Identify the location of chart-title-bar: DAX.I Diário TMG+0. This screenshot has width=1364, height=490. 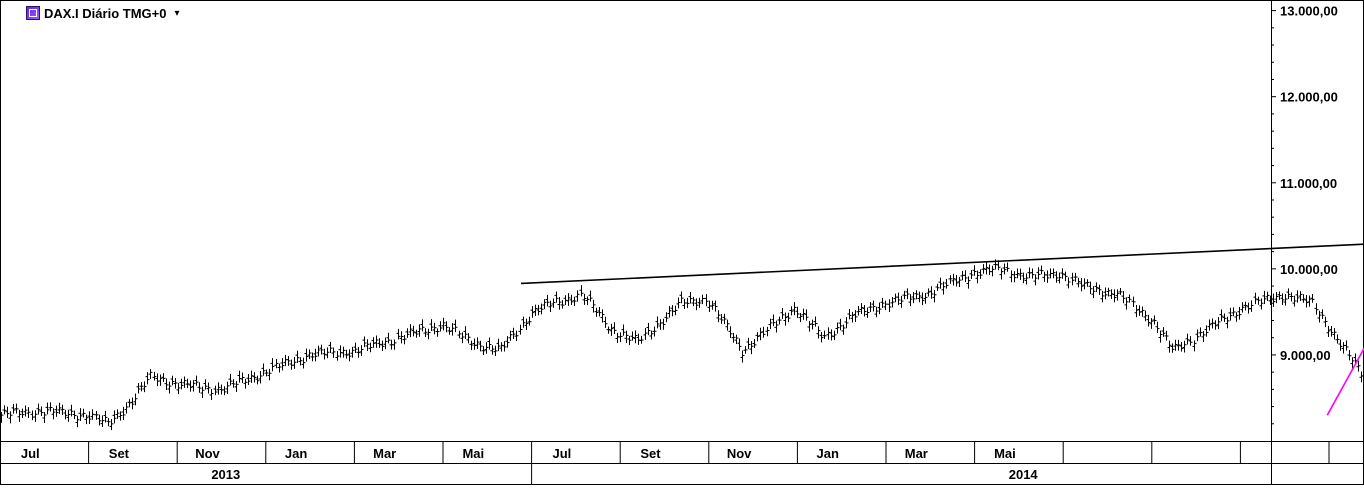
(103, 13).